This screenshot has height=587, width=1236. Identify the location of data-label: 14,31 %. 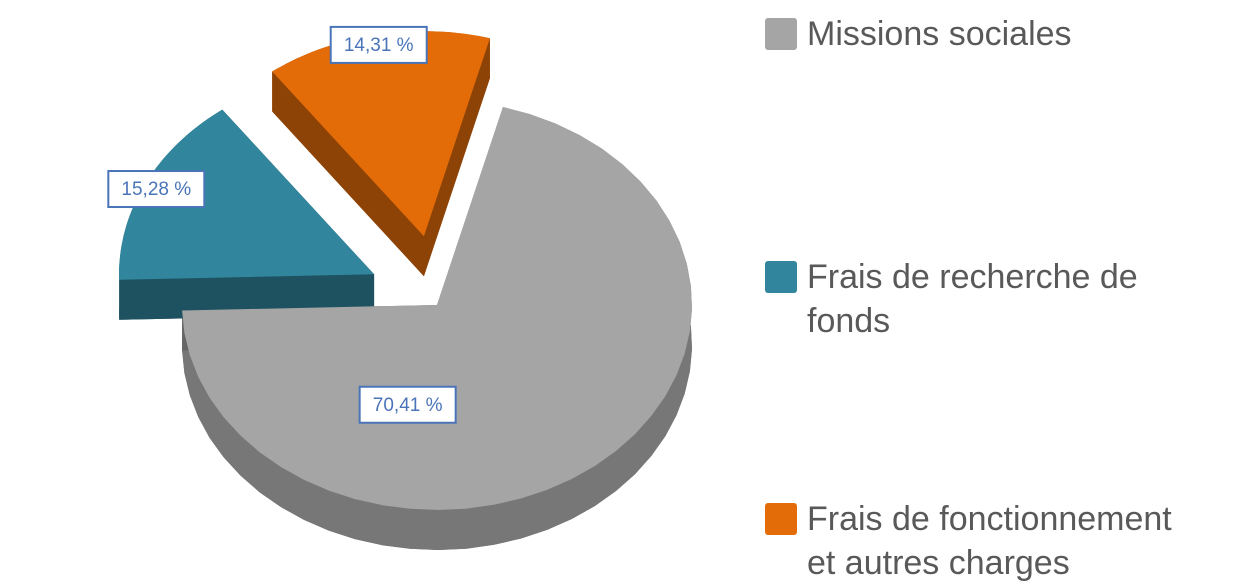
(379, 45).